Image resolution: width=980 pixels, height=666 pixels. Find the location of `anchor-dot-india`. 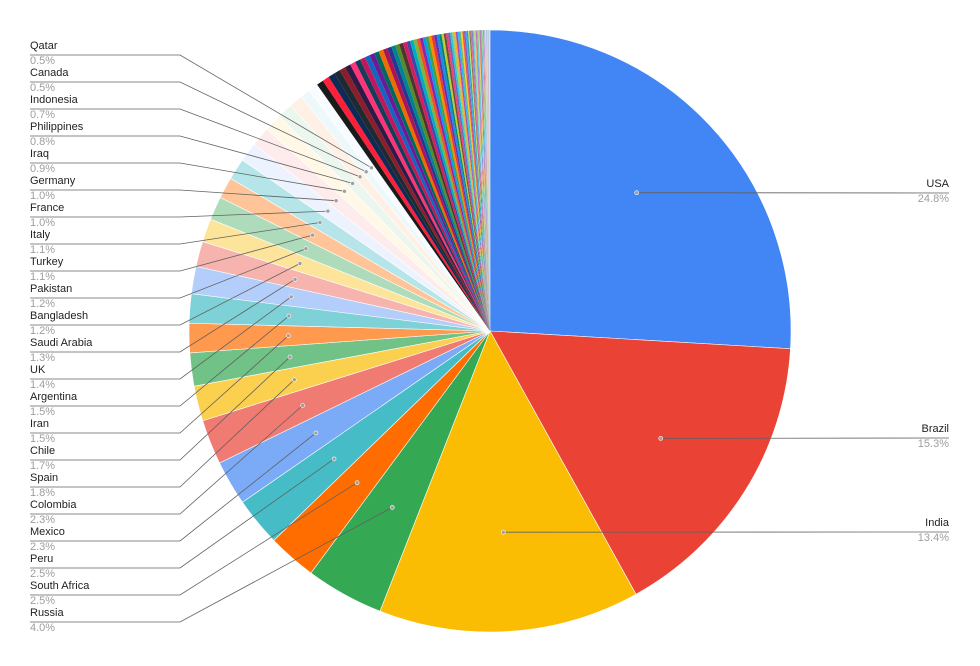

anchor-dot-india is located at coordinates (503, 532).